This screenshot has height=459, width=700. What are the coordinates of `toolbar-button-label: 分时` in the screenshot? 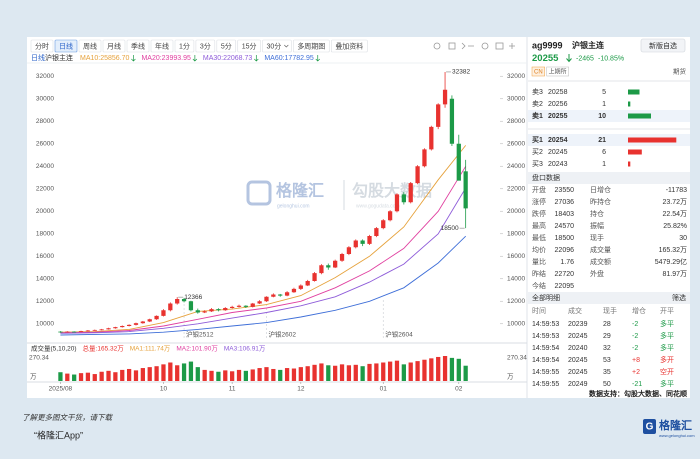 It's located at (42, 45).